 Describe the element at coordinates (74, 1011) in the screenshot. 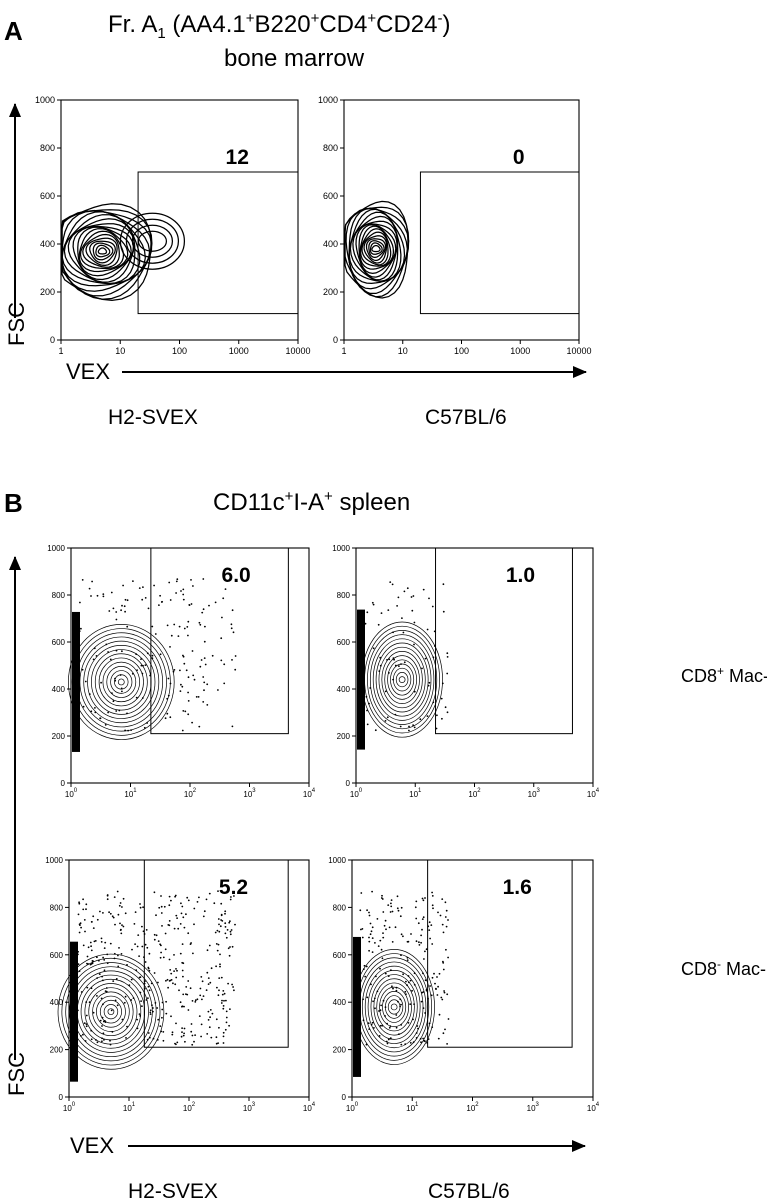

I see `edge-population` at that location.